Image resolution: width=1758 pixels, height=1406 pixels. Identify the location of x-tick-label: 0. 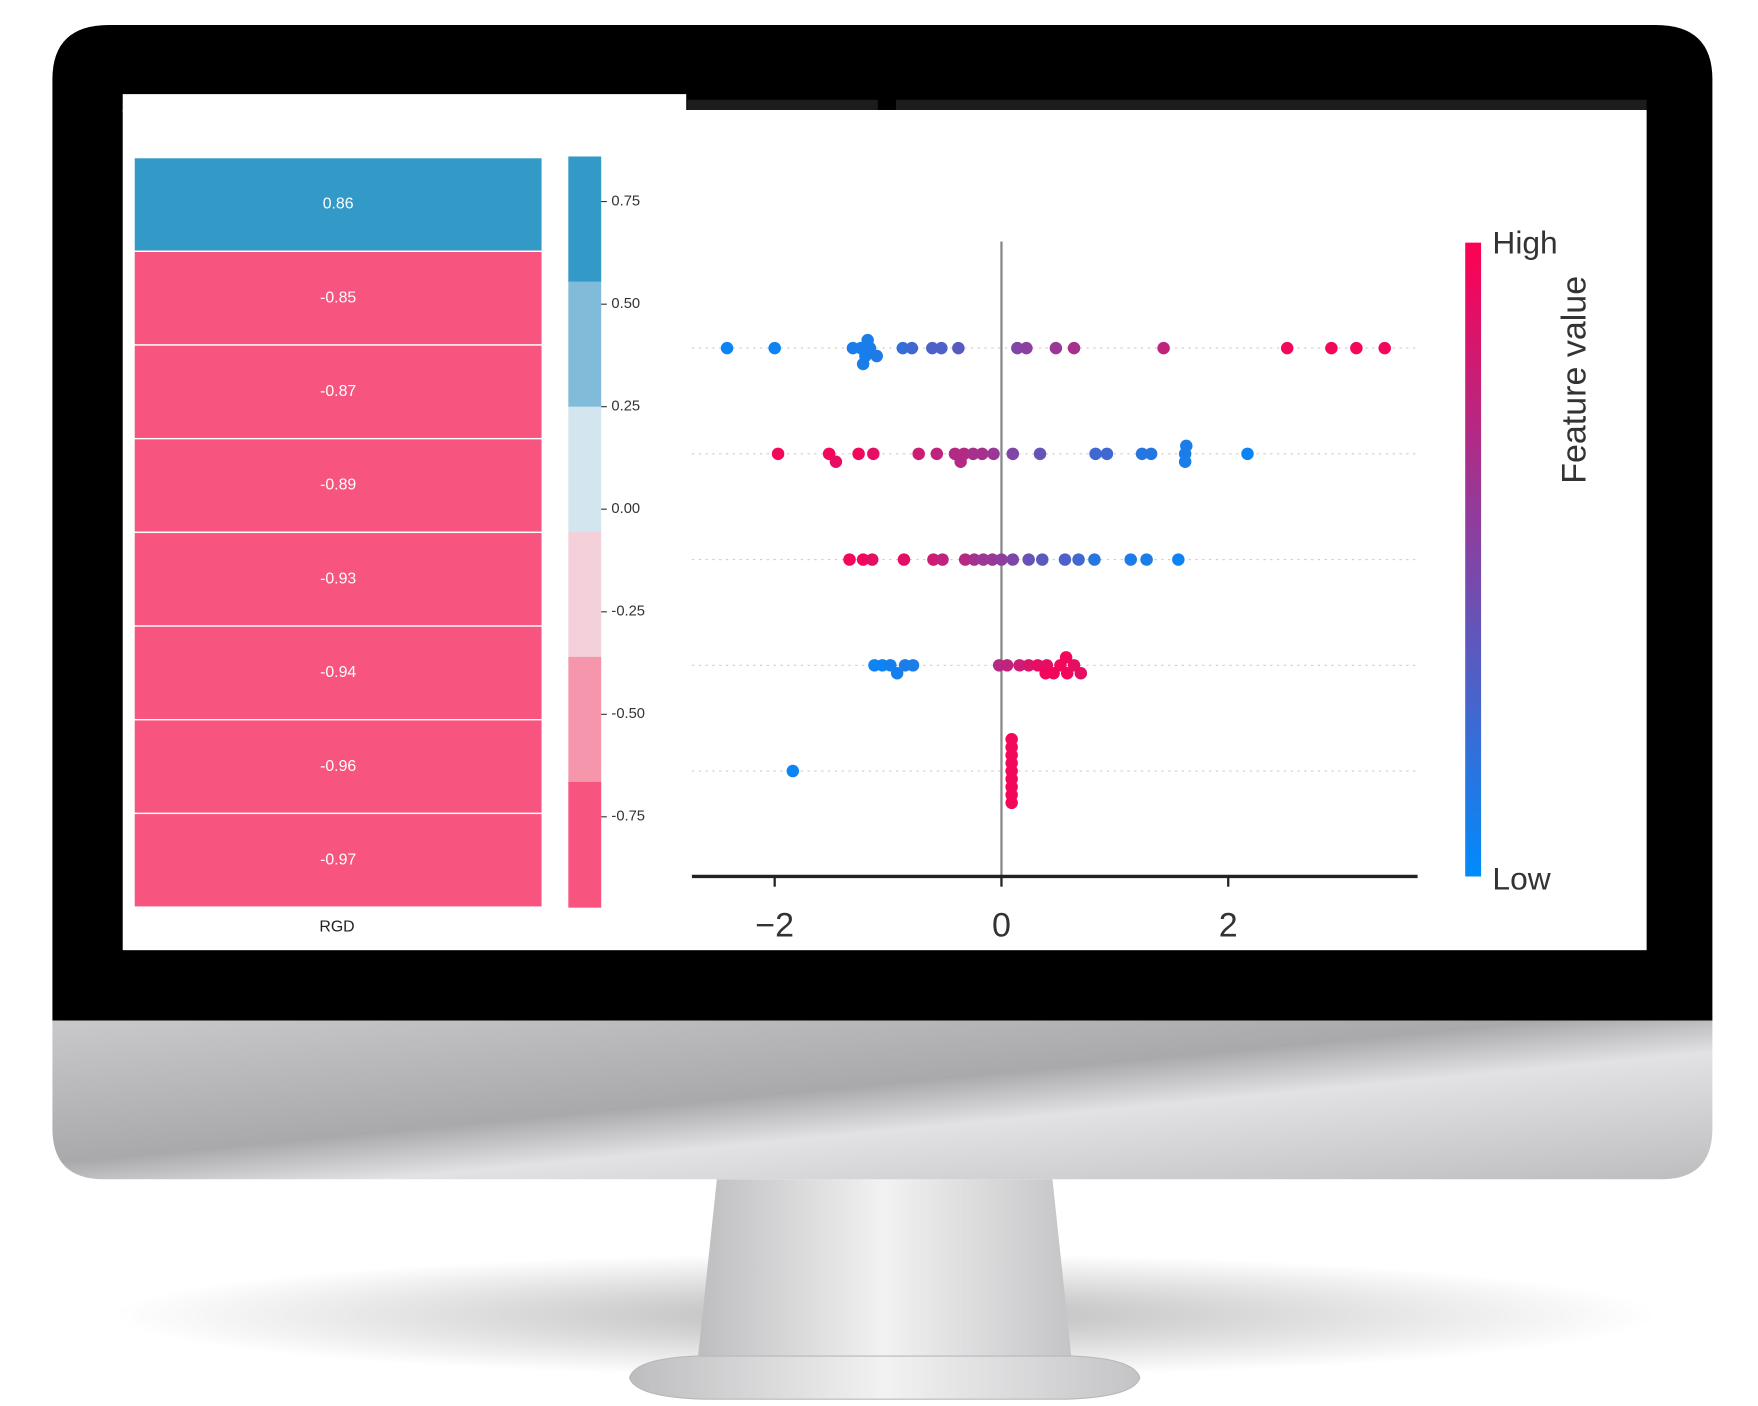
(1001, 925).